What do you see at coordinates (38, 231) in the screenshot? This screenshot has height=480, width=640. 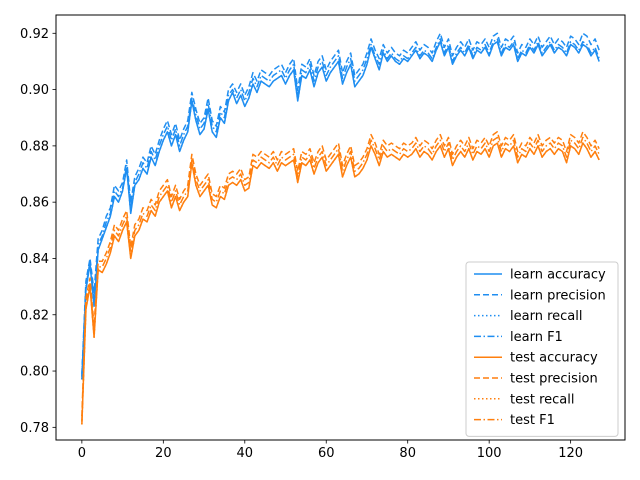 I see `y-axis: 0.78 0.80 0.82 0.84 0.86 0.88 0.90 0.92` at bounding box center [38, 231].